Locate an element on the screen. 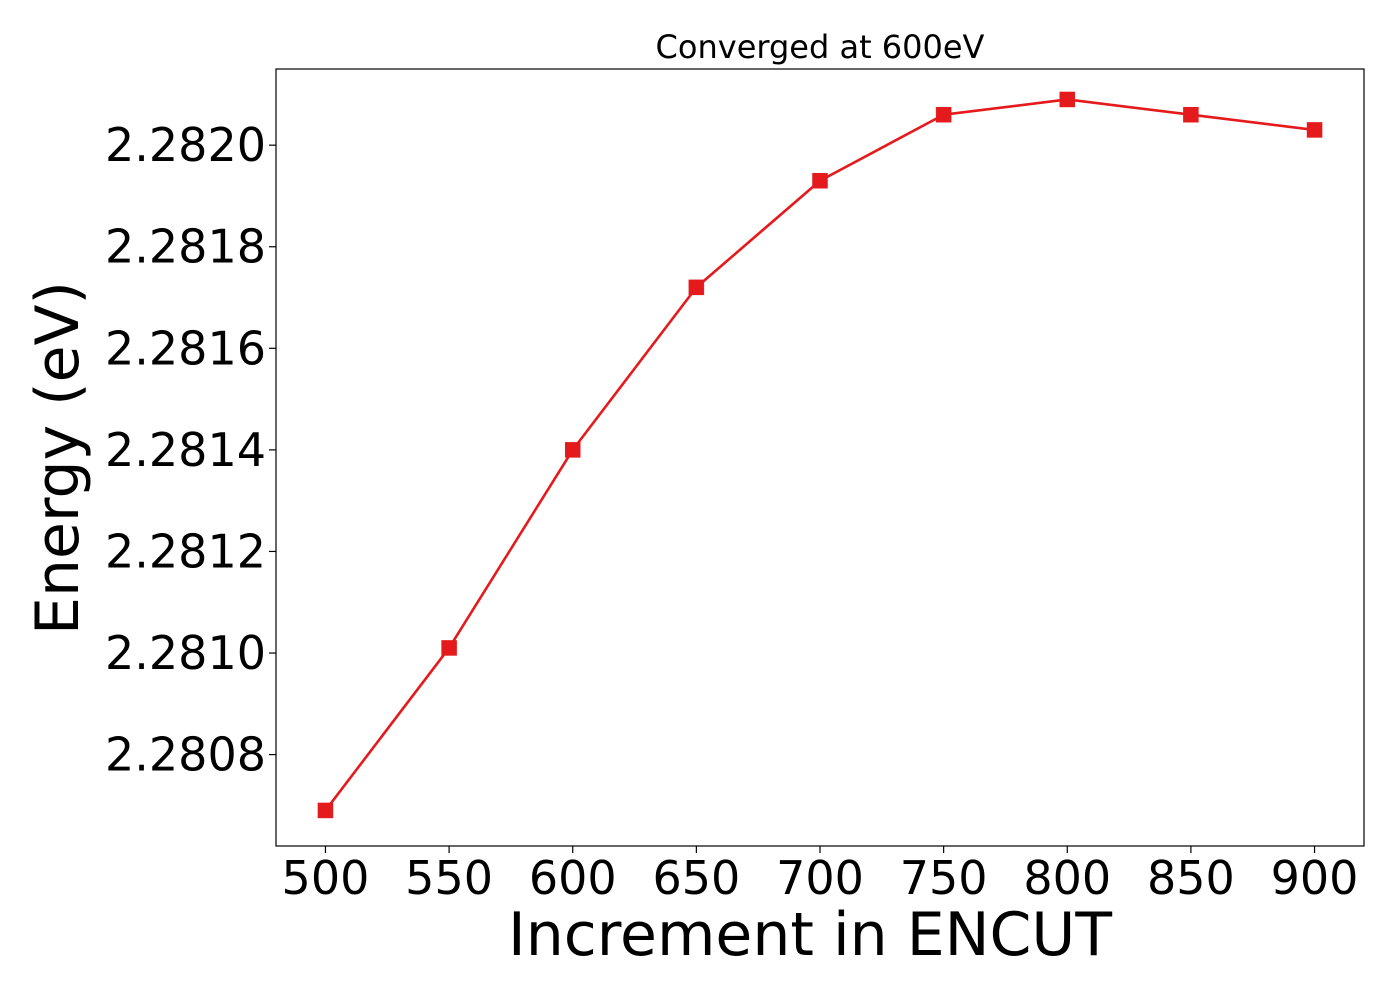 This screenshot has height=1000, width=1400. x-tick-label: 700 is located at coordinates (820, 878).